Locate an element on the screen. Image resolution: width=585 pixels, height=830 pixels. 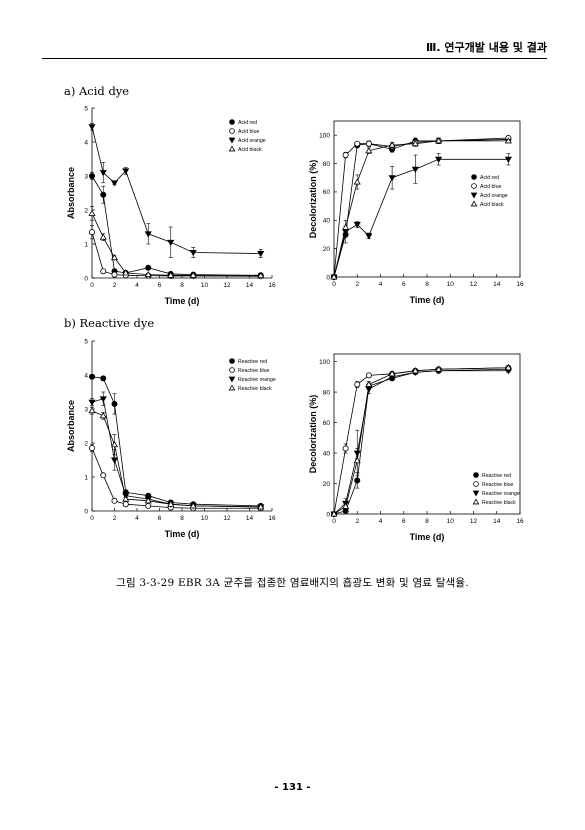
page-header: Ⅲ. 연구개발 내용 및 결과 is located at coordinates (486, 47).